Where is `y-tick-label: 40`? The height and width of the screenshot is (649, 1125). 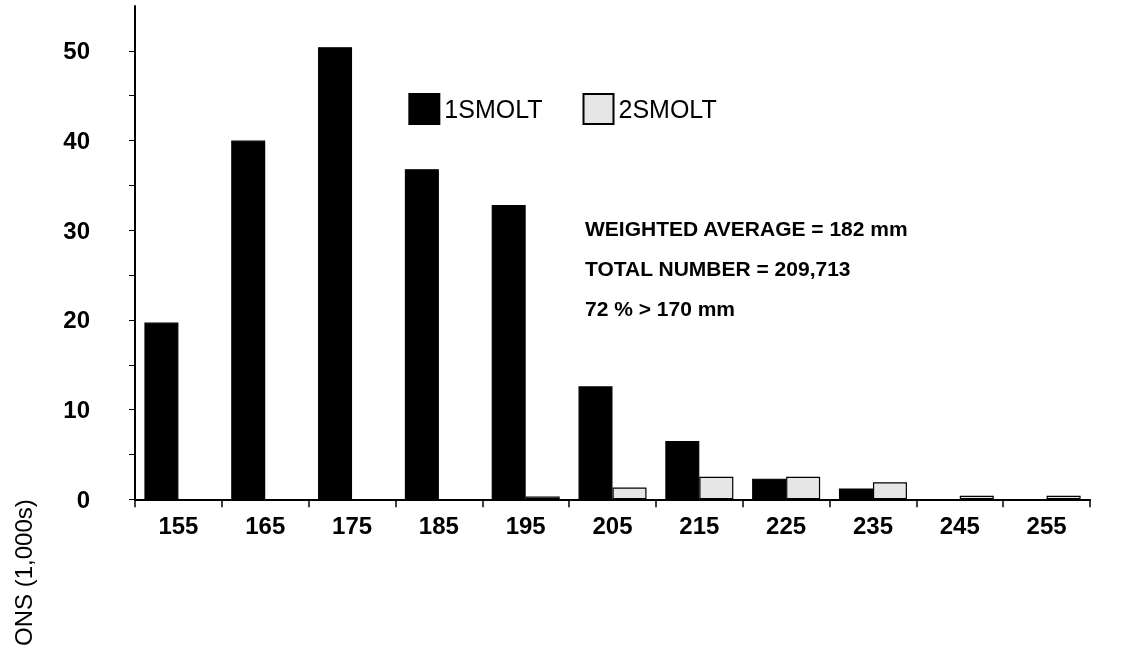 y-tick-label: 40 is located at coordinates (76, 141).